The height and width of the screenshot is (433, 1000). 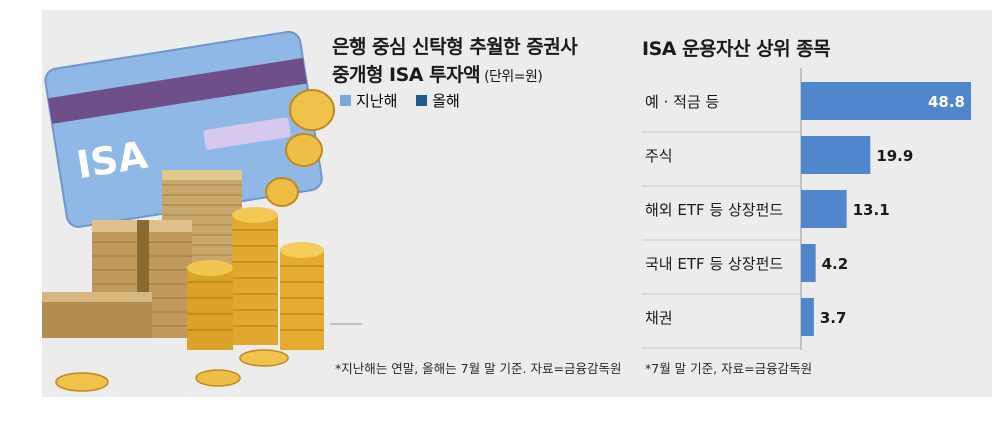 I want to click on legend-item-this-year: 올해, so click(x=438, y=100).